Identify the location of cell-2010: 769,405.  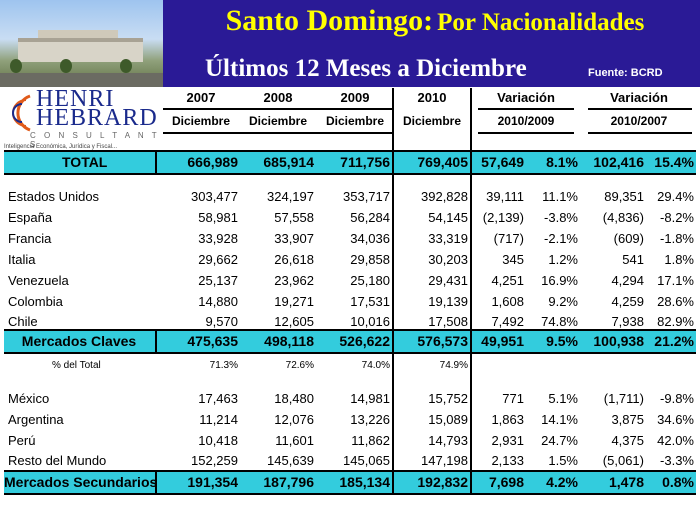
(442, 162).